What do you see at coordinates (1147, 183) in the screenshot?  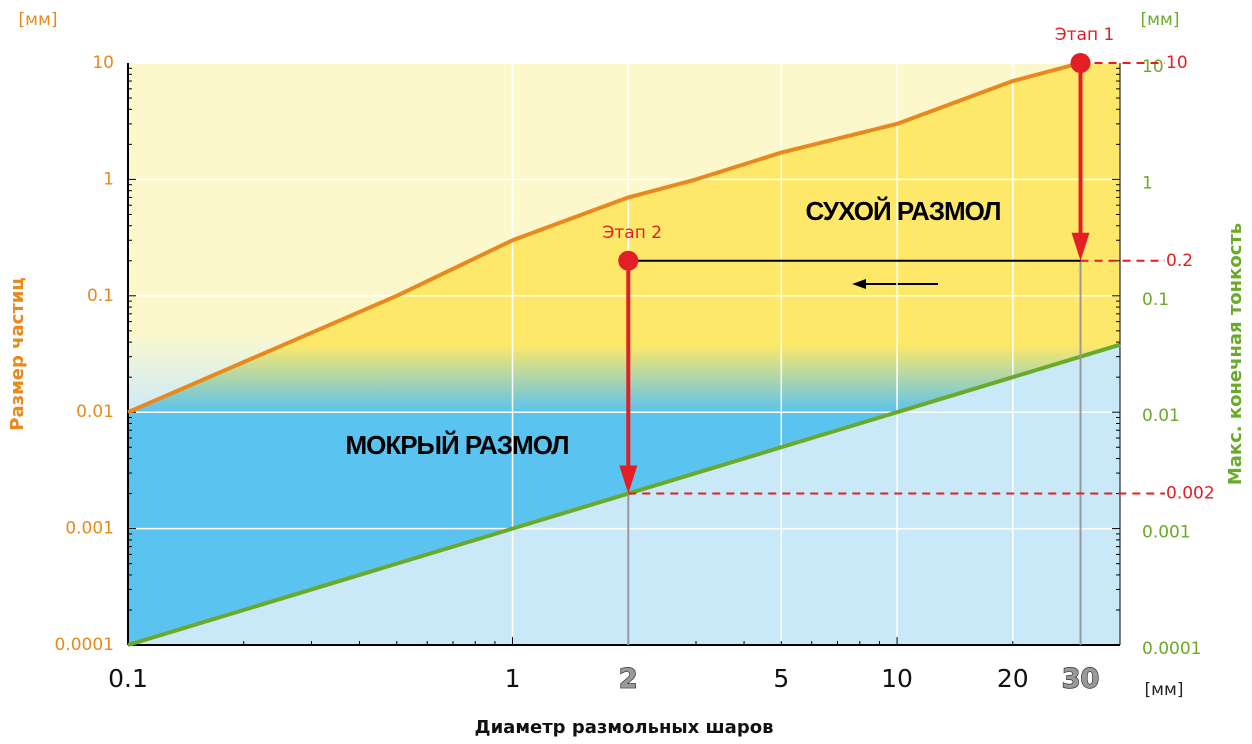 I see `y2-tick-label: 1` at bounding box center [1147, 183].